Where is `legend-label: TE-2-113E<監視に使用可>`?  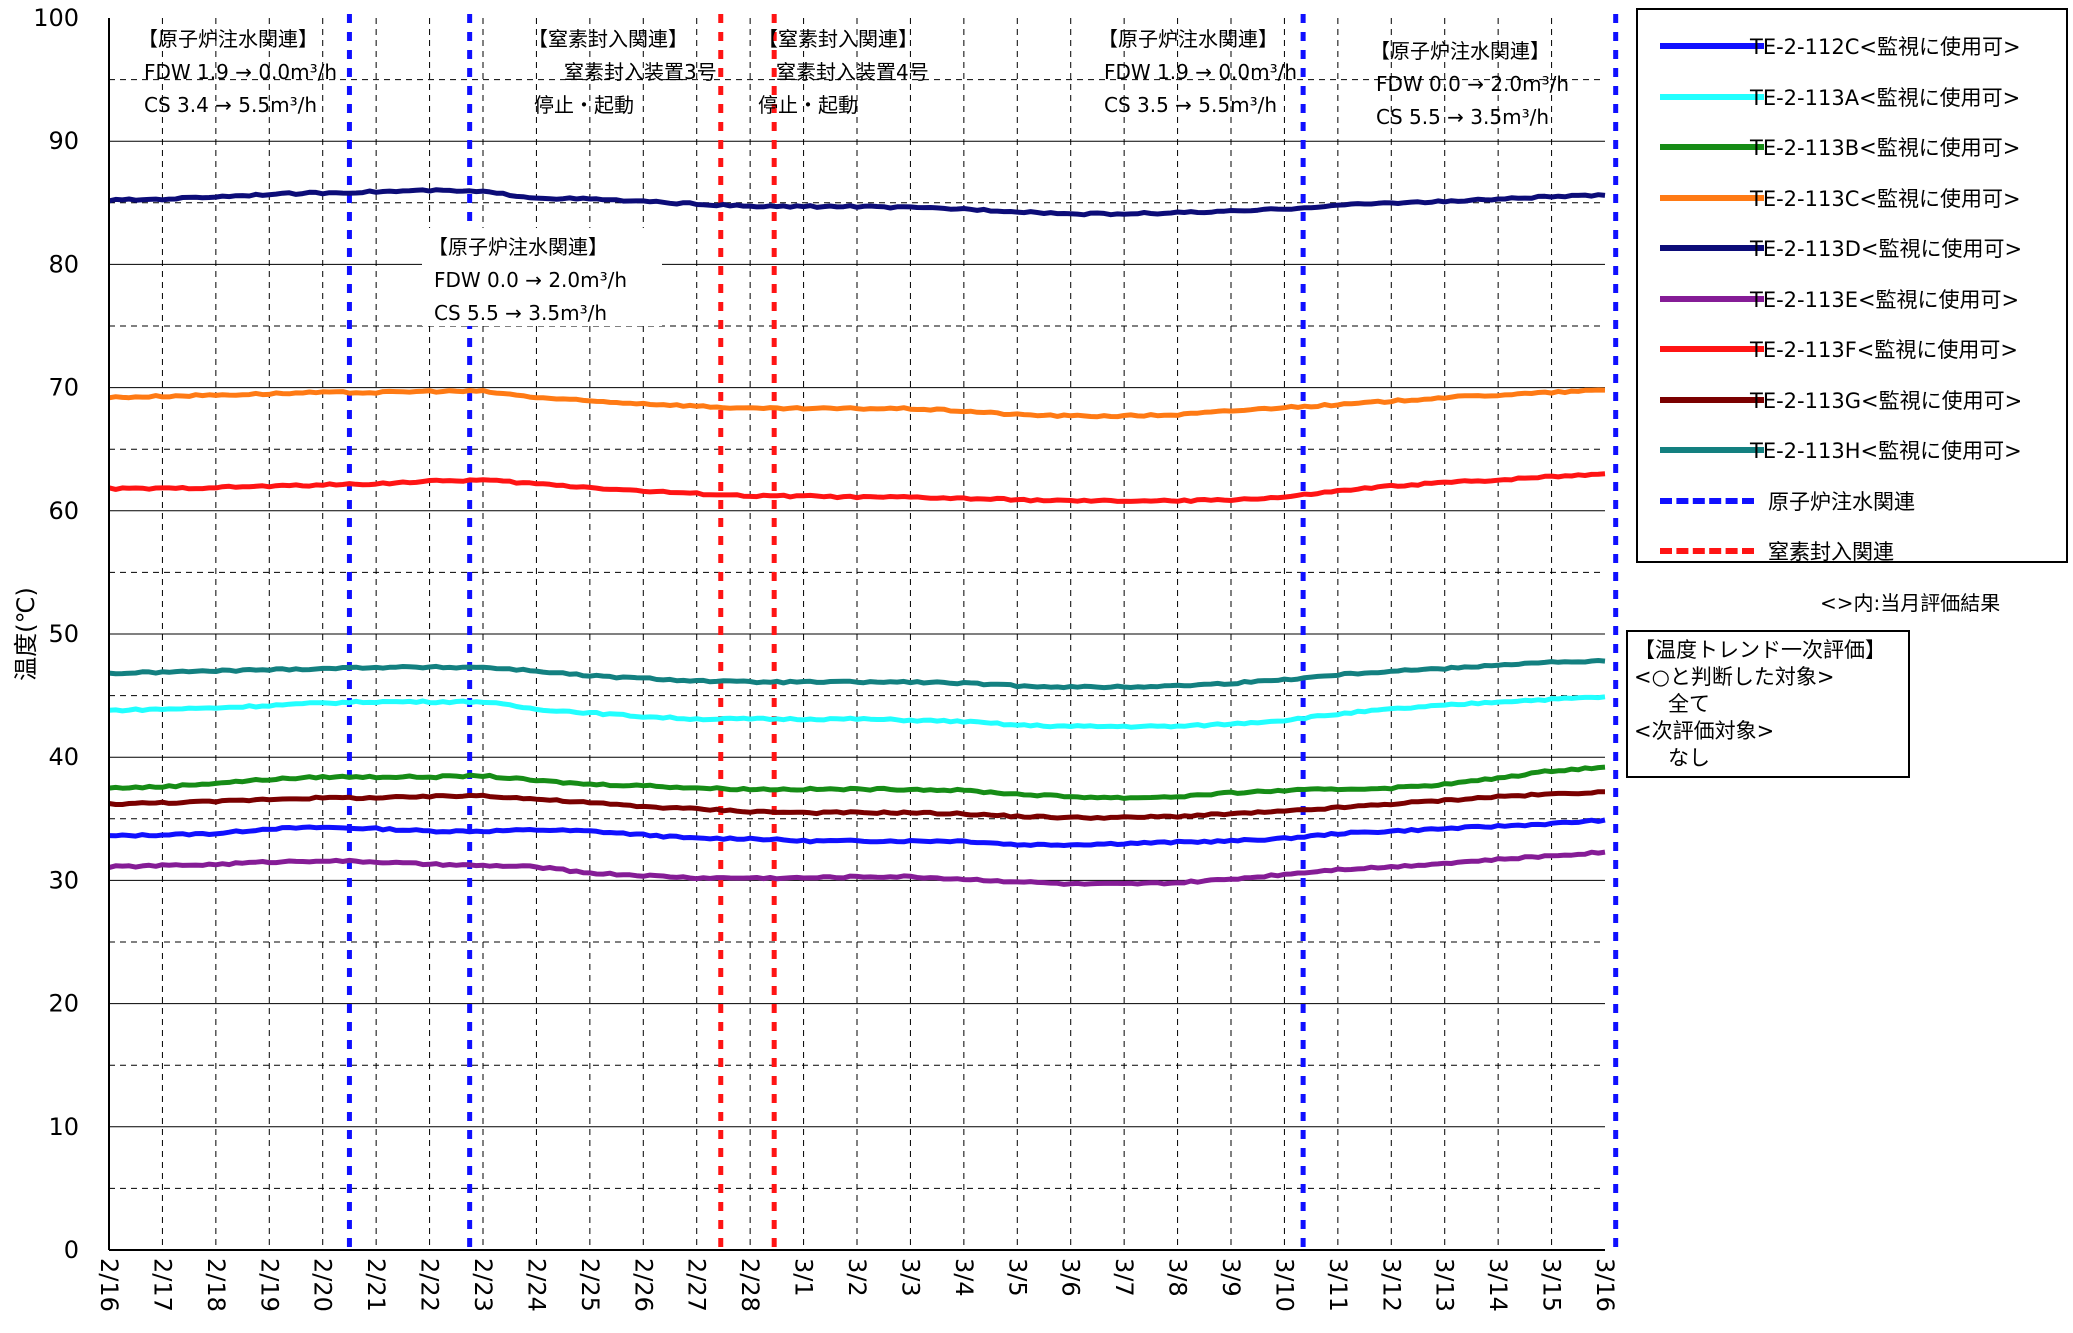
legend-label: TE-2-113E<監視に使用可> is located at coordinates (1885, 299).